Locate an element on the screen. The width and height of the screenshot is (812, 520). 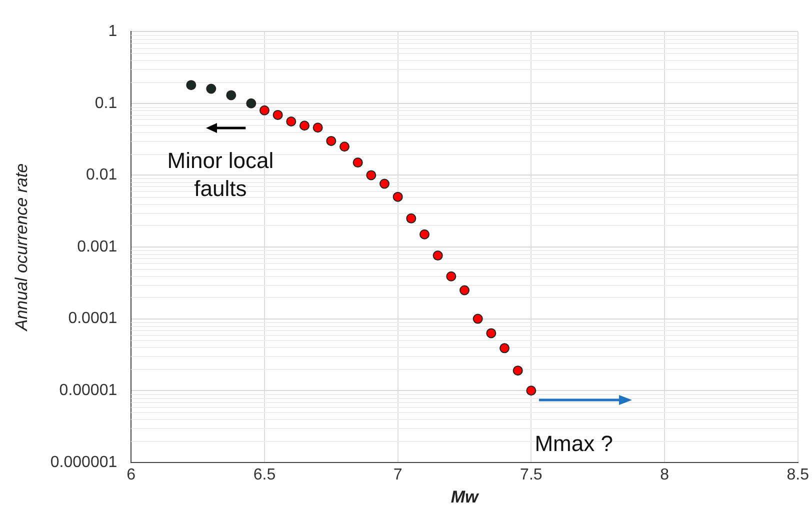
y-tick-label: 0.01 is located at coordinates (102, 175).